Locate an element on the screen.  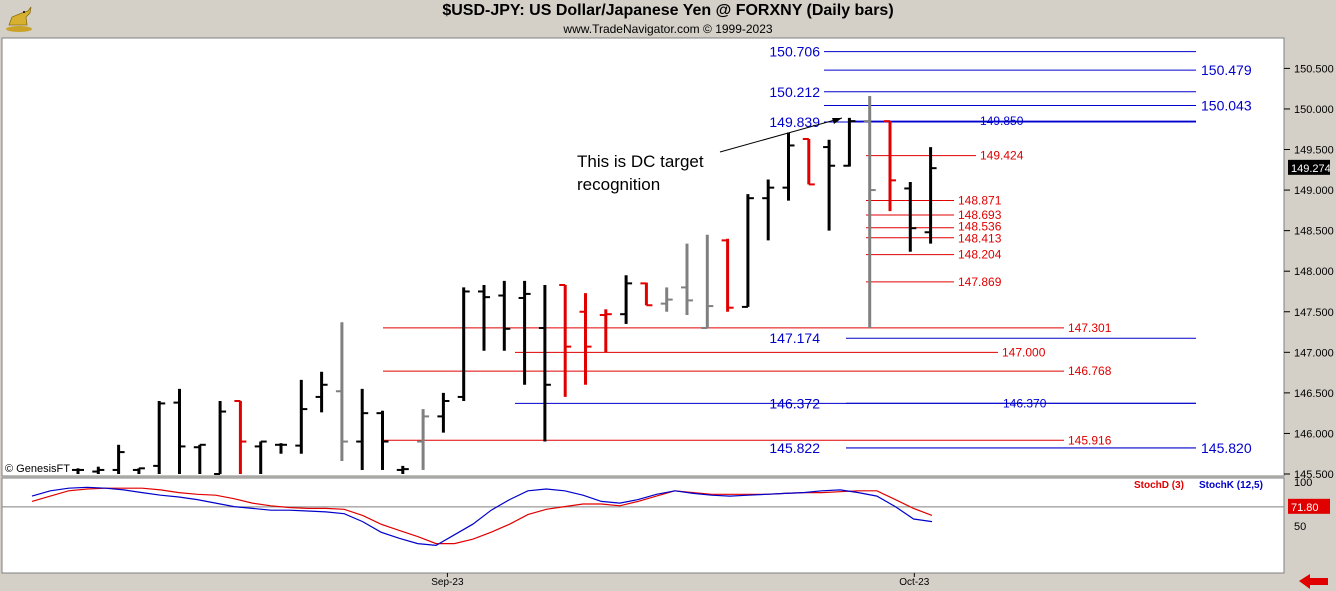
price-tick-label: 146.000 is located at coordinates (1314, 434).